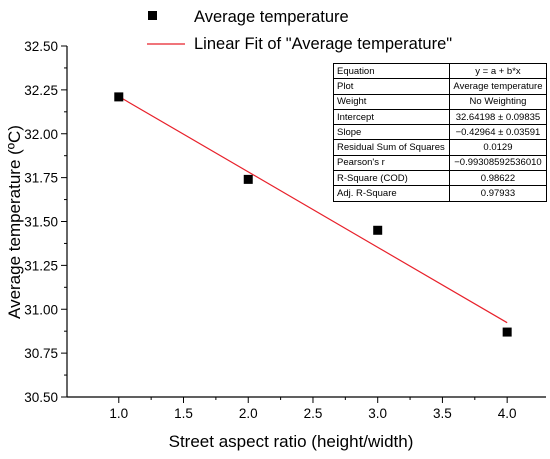 The image size is (550, 459). Describe the element at coordinates (391, 193) in the screenshot. I see `stats-label: Adj. R-Square` at that location.